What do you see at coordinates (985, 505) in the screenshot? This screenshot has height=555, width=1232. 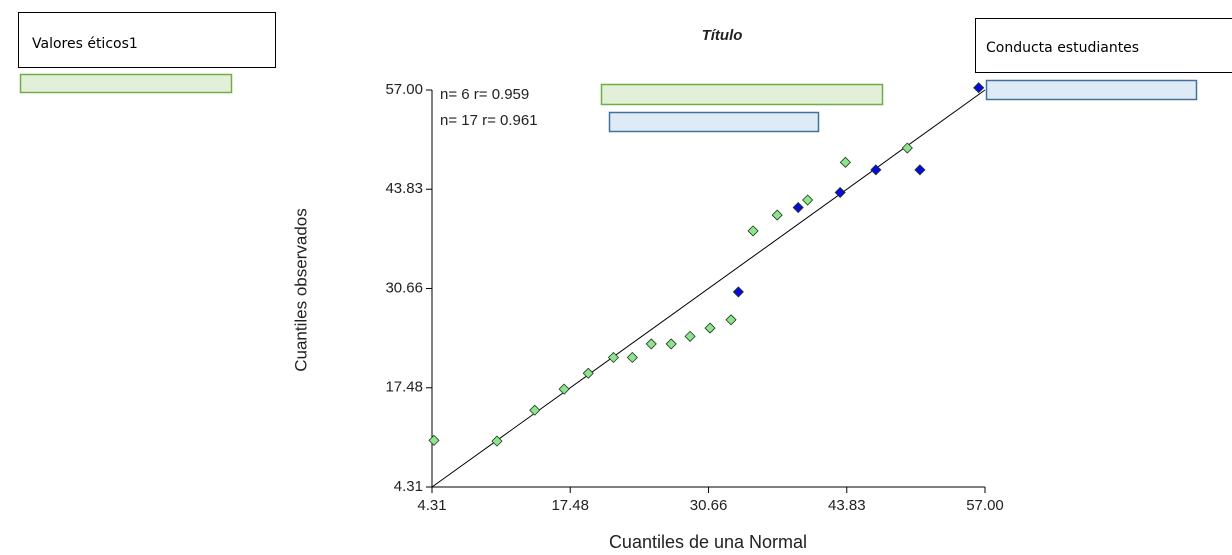 I see `x-tick-label: 57.00` at bounding box center [985, 505].